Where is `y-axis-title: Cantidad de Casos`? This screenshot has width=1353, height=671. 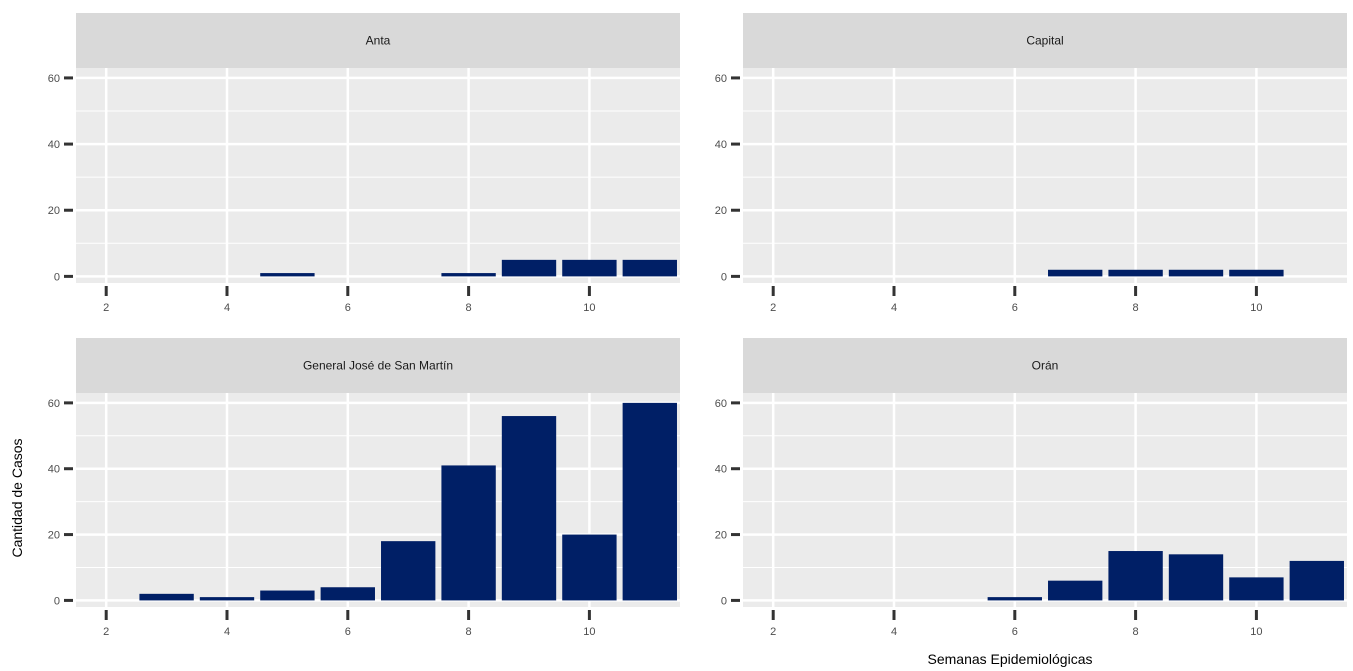
y-axis-title: Cantidad de Casos is located at coordinates (17, 497).